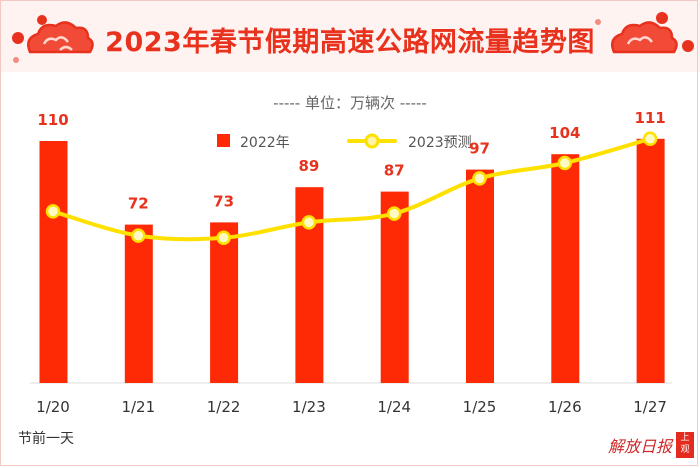 This screenshot has width=700, height=468. What do you see at coordinates (650, 139) in the screenshot?
I see `point-2023-1/27` at bounding box center [650, 139].